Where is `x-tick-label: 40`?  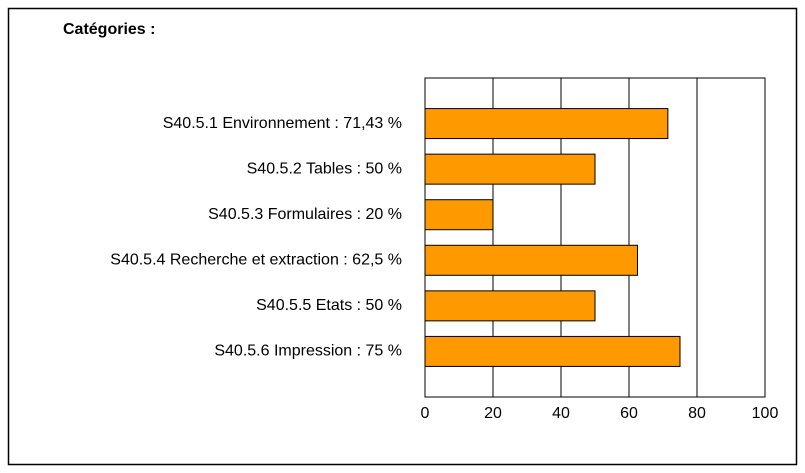
x-tick-label: 40 is located at coordinates (561, 413).